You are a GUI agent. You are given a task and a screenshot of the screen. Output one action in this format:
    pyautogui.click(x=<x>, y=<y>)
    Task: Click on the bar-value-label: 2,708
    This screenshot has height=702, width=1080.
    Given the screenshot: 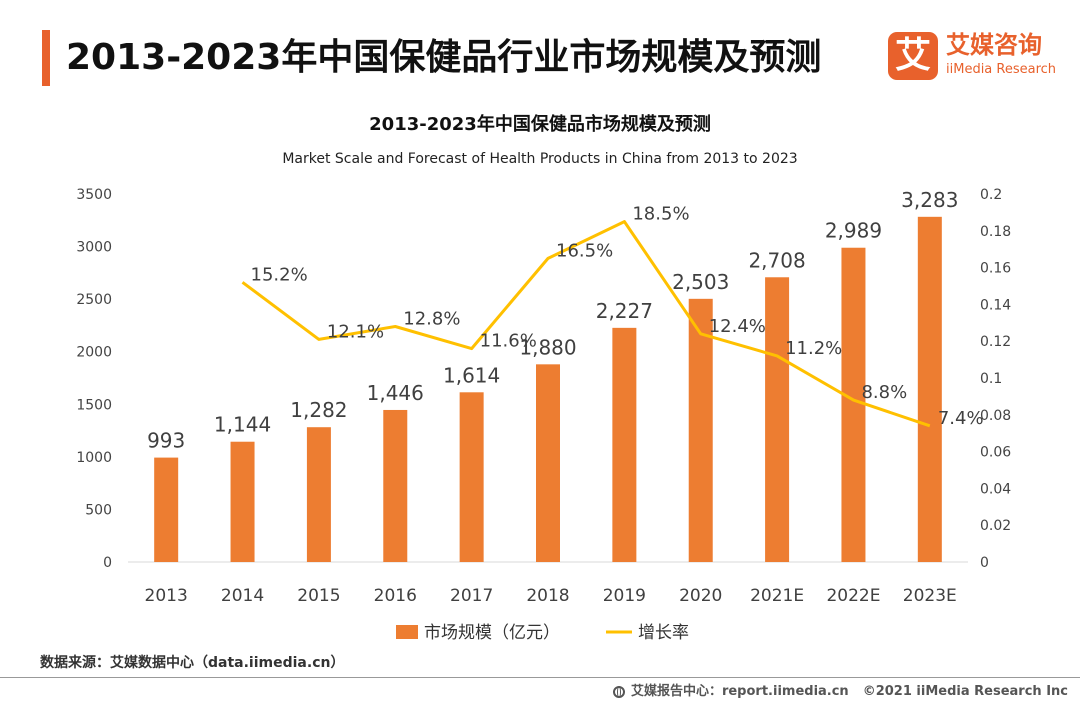 What is the action you would take?
    pyautogui.click(x=776, y=260)
    